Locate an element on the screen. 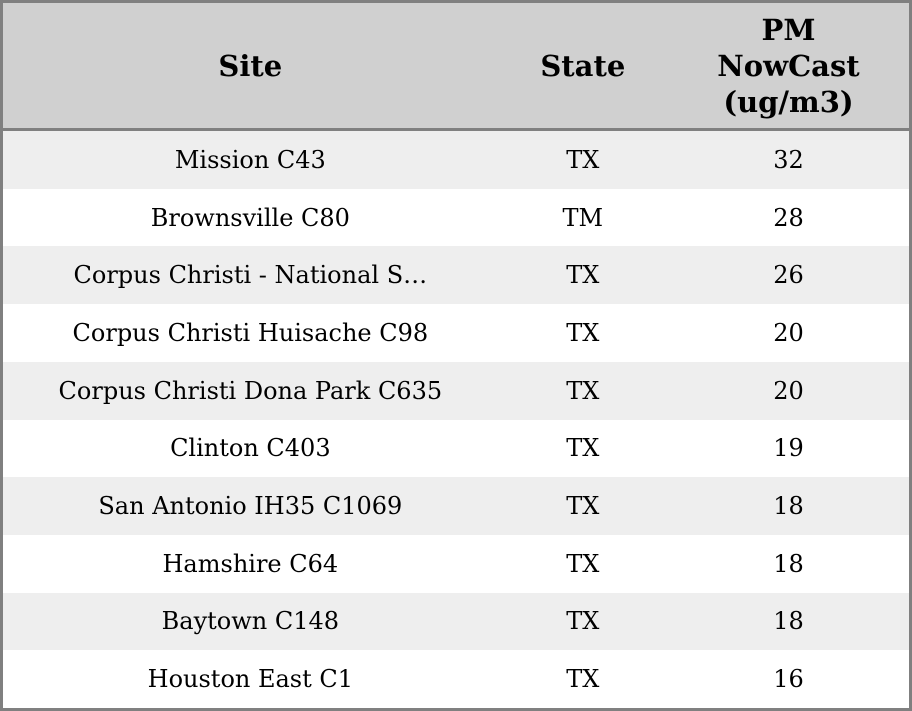 The width and height of the screenshot is (912, 711). table-row: Clinton C403 TX 19 is located at coordinates (456, 448).